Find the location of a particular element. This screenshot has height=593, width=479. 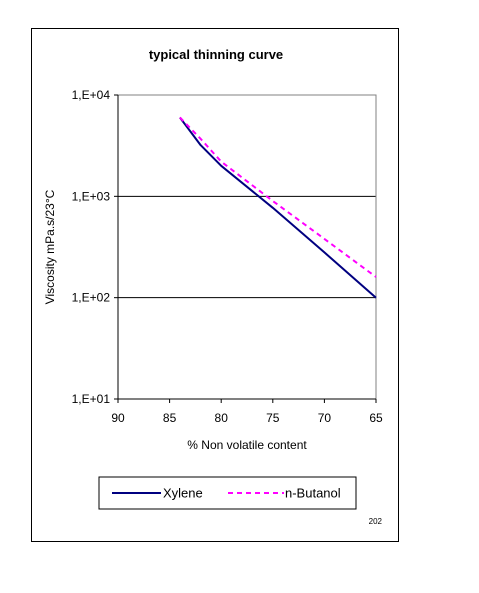

series-line-xylene is located at coordinates (278, 207).